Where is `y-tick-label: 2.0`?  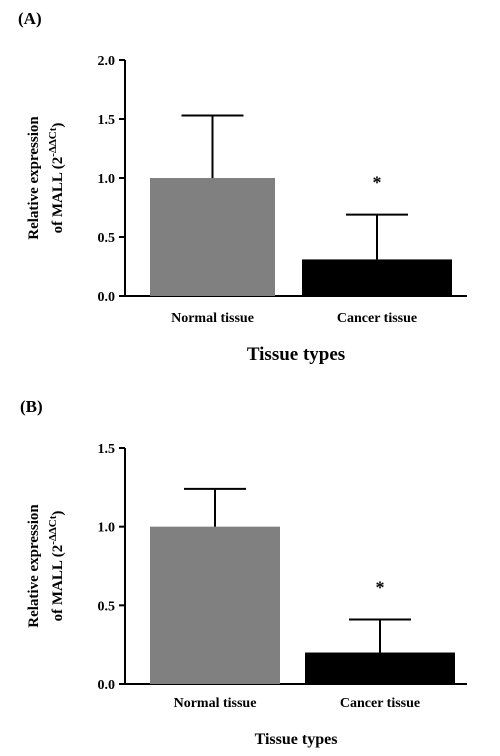 y-tick-label: 2.0 is located at coordinates (107, 61).